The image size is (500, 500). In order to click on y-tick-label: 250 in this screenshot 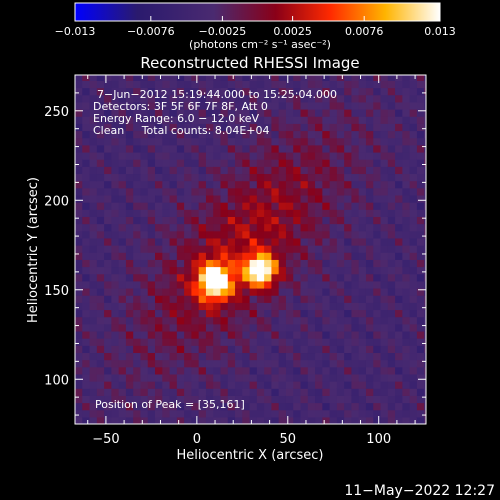, I will do `click(56, 112)`.